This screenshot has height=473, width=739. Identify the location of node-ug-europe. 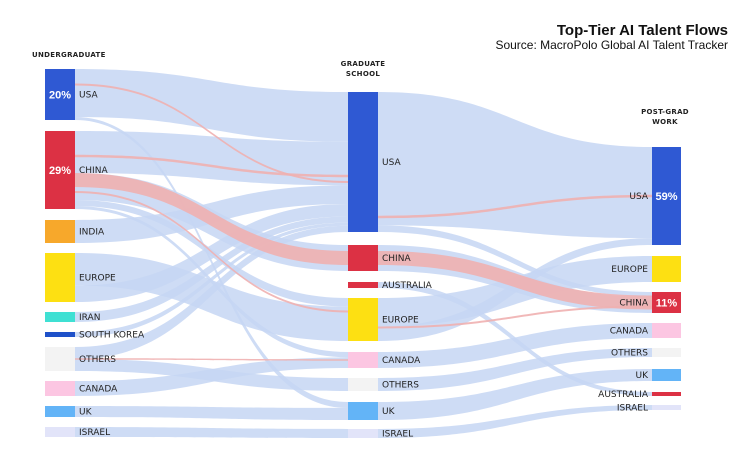
(60, 277).